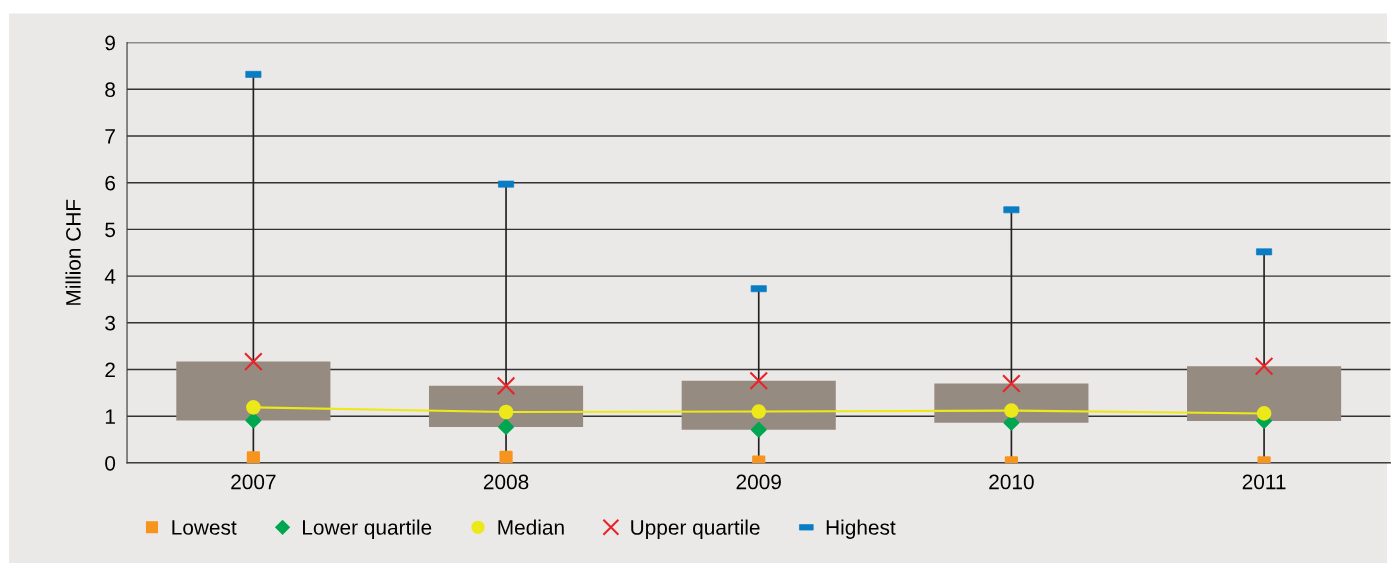 Image resolution: width=1396 pixels, height=568 pixels. I want to click on y-tick-label: 9, so click(110, 43).